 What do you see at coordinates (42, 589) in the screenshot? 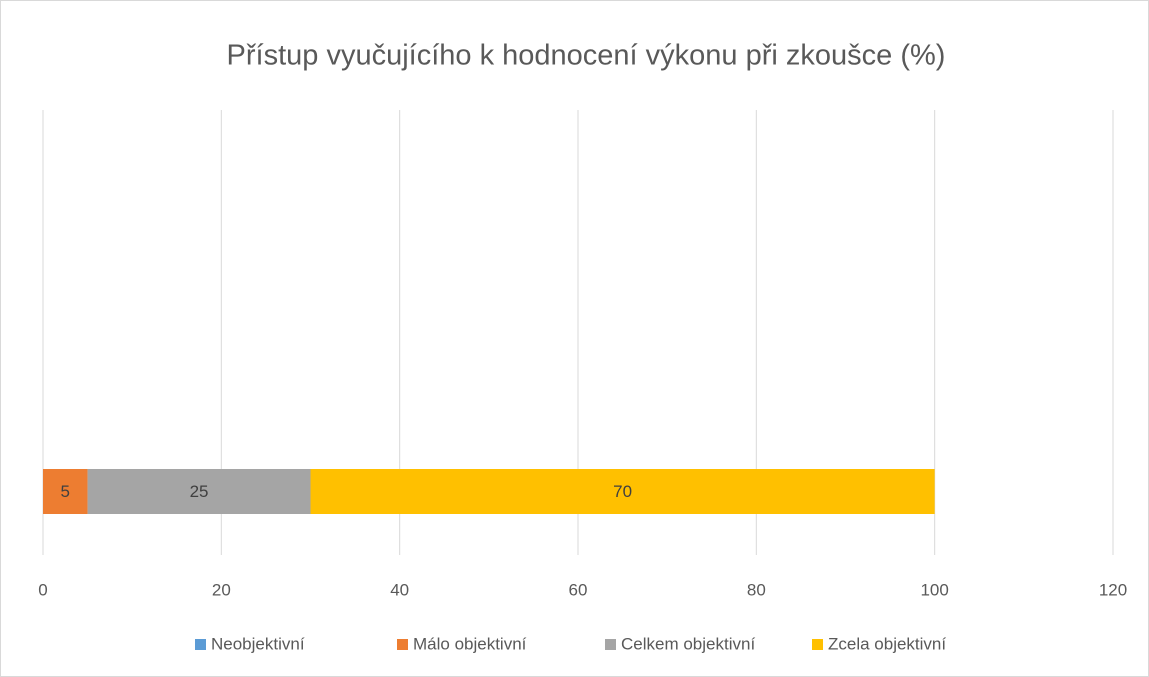
I see `x-tick-label: 0` at bounding box center [42, 589].